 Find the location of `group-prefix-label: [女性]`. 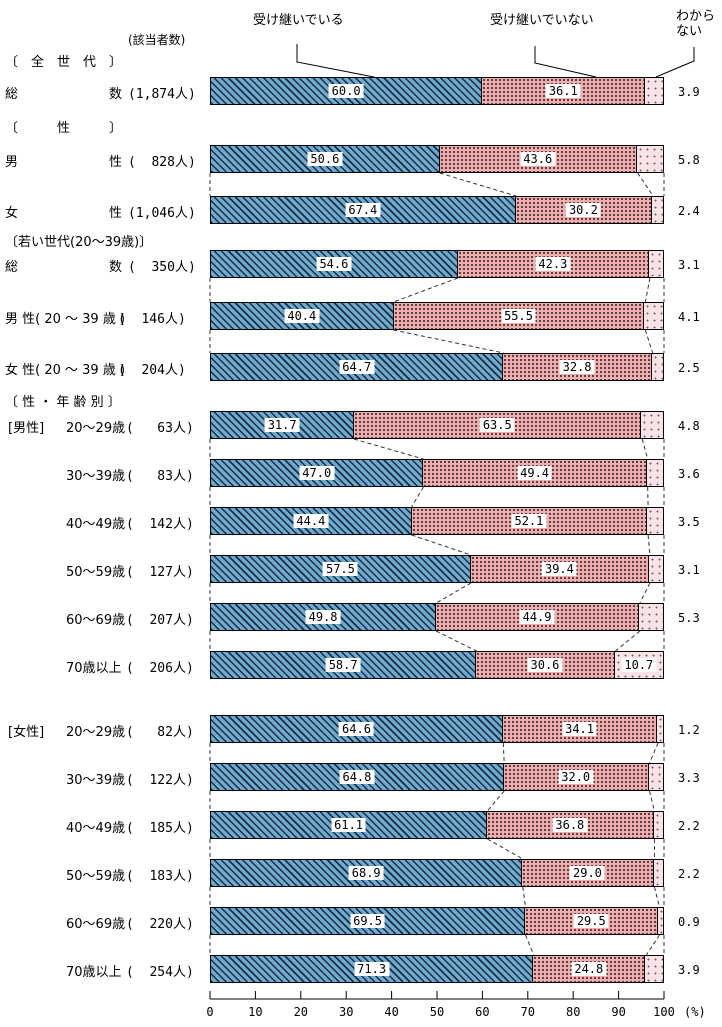

group-prefix-label: [女性] is located at coordinates (26, 732).